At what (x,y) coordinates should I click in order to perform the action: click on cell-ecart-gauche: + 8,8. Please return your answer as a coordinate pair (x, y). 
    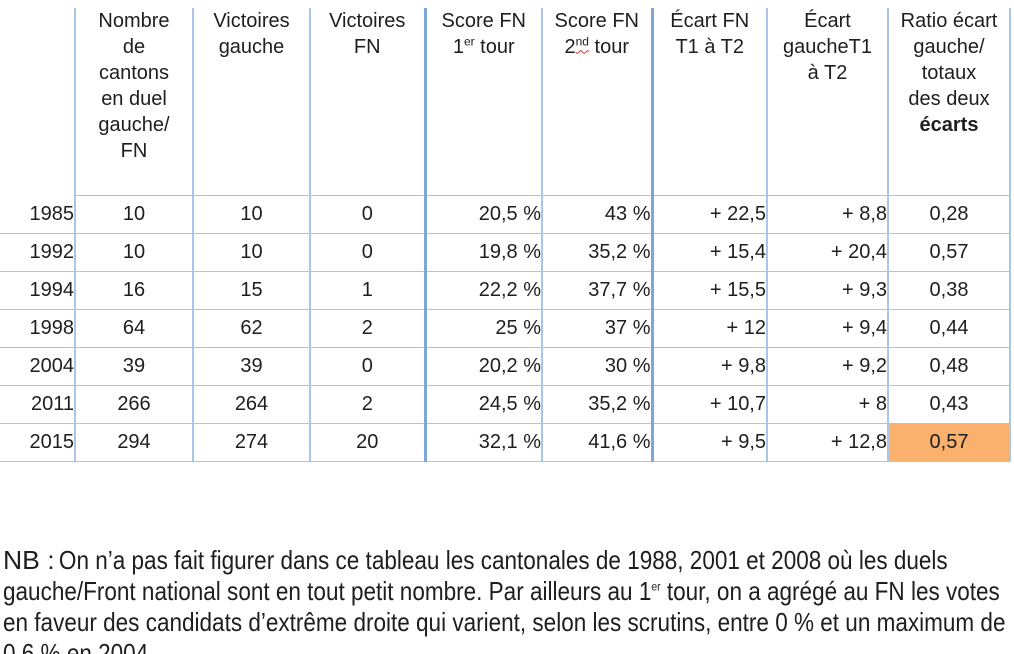
    Looking at the image, I should click on (828, 214).